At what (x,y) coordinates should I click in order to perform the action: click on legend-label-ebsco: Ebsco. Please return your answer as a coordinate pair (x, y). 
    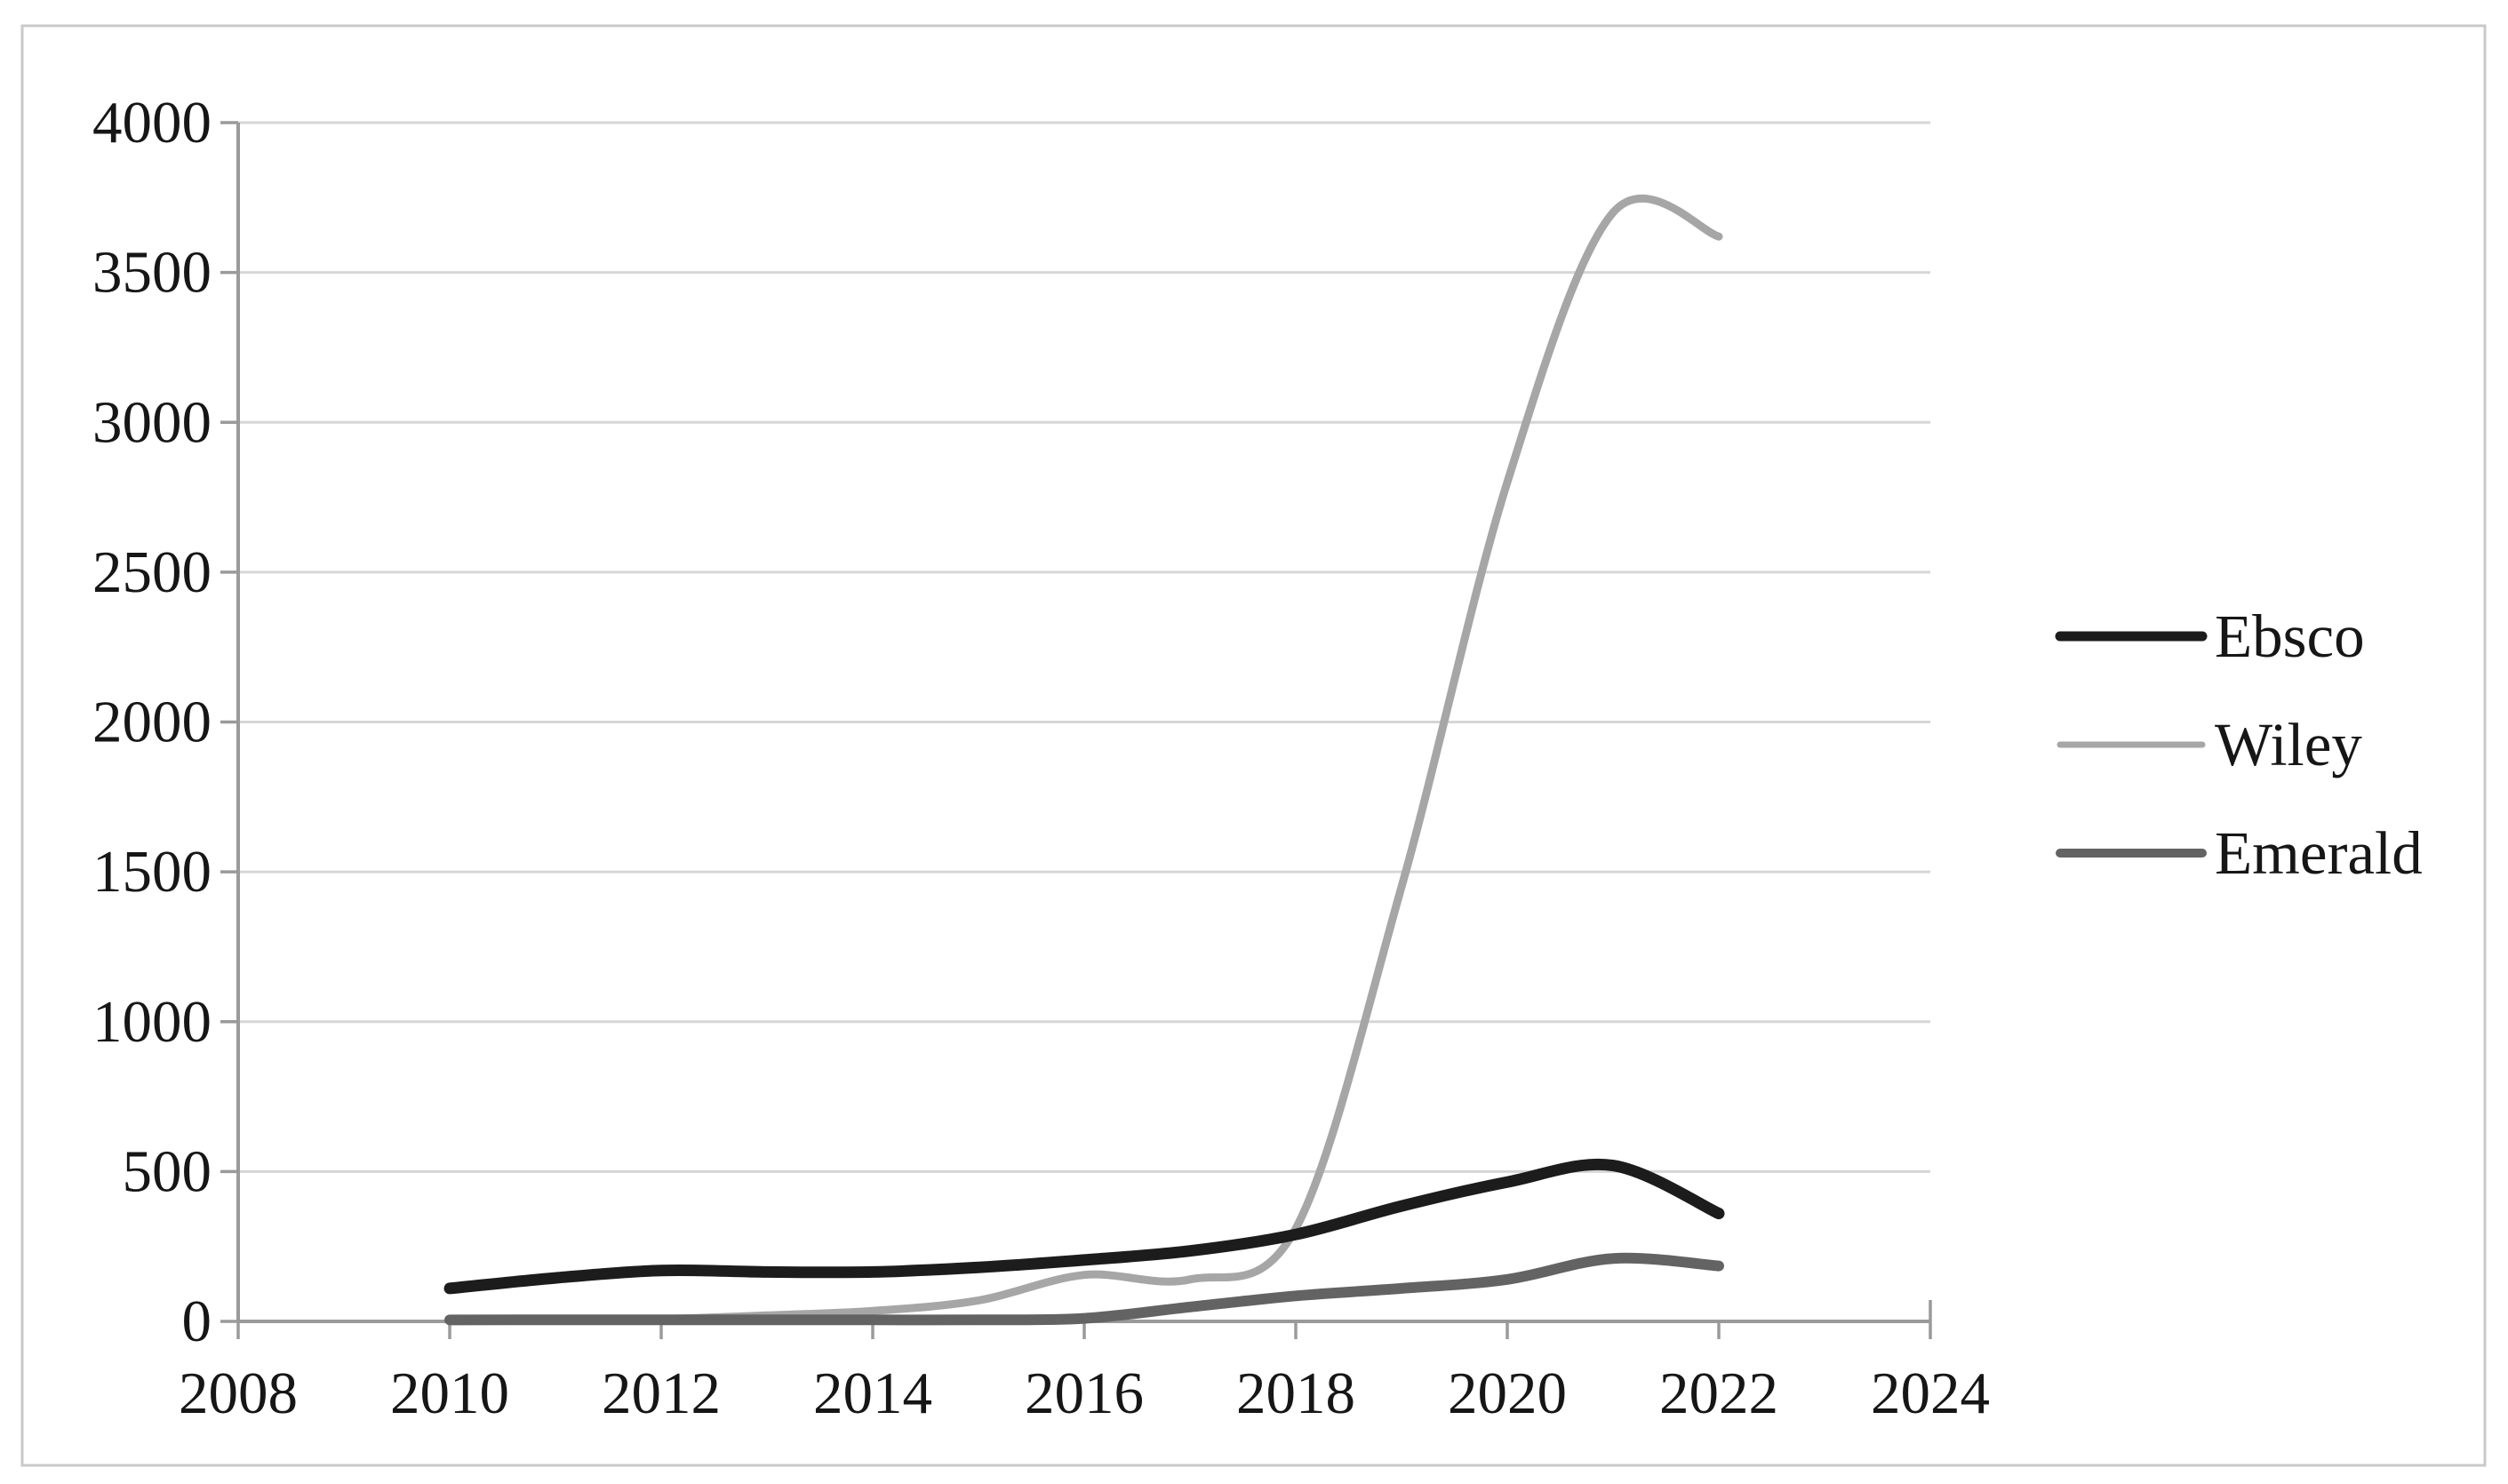
    Looking at the image, I should click on (2290, 636).